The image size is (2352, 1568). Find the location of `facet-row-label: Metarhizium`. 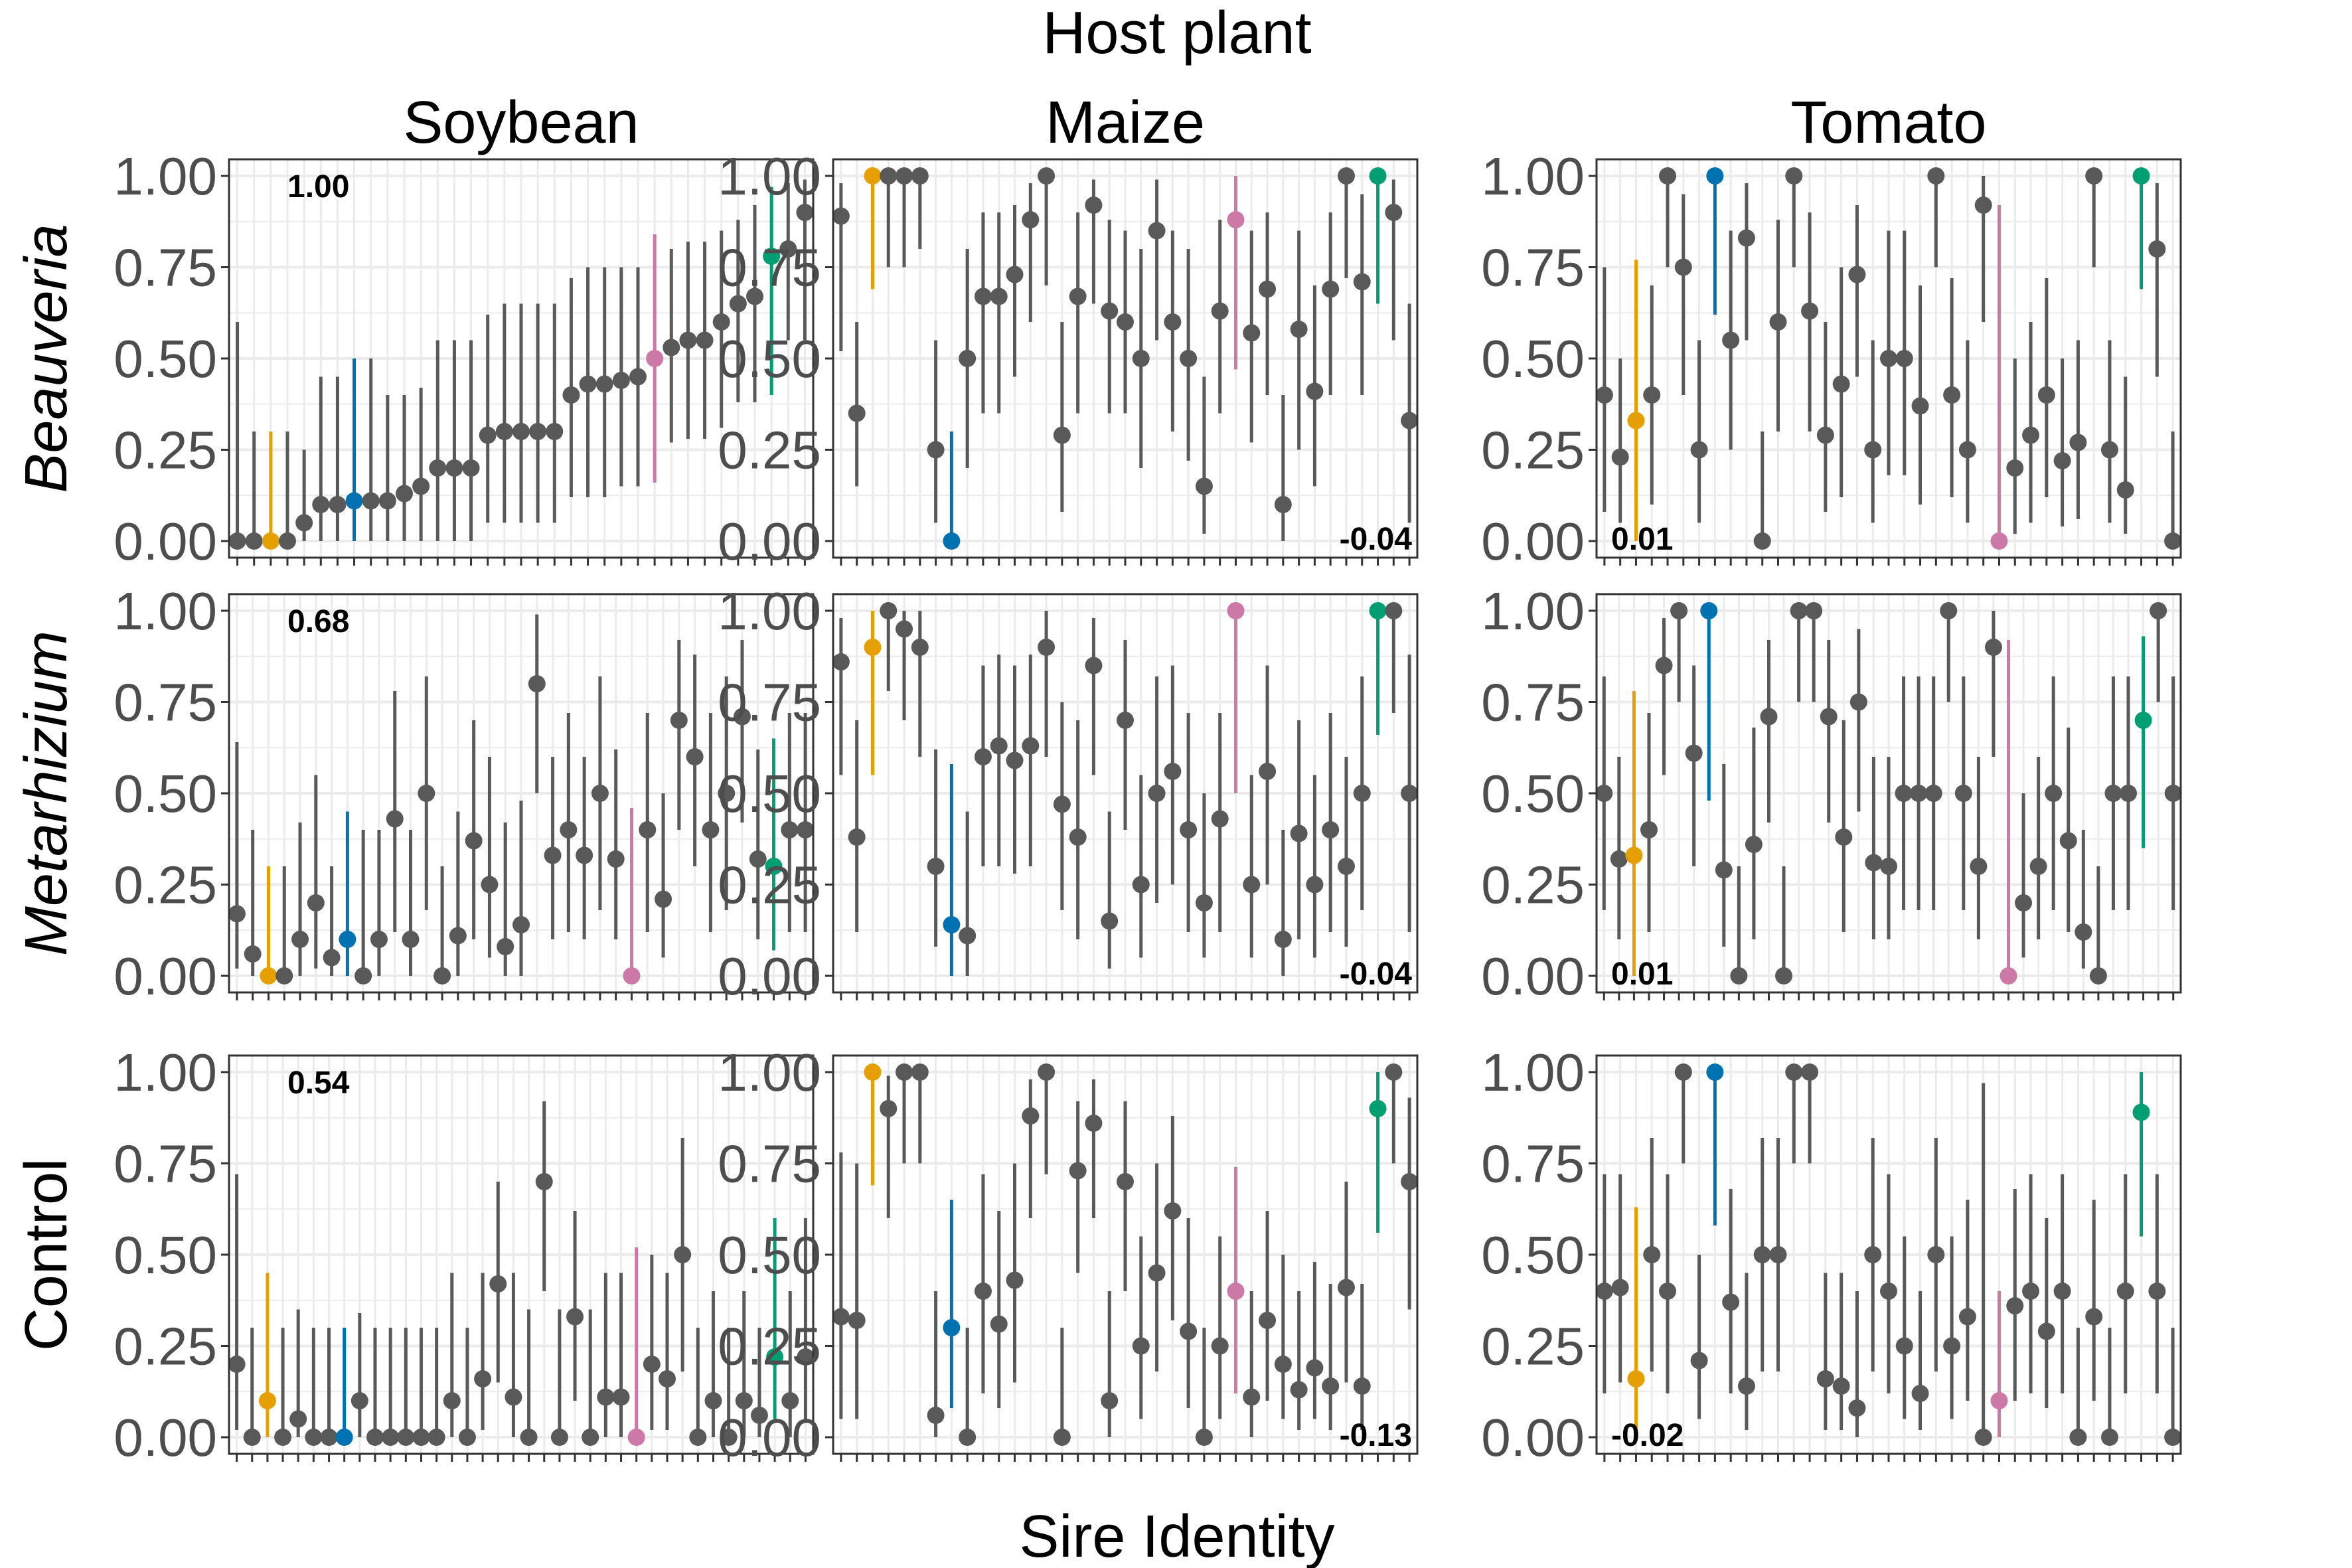

facet-row-label: Metarhizium is located at coordinates (47, 794).